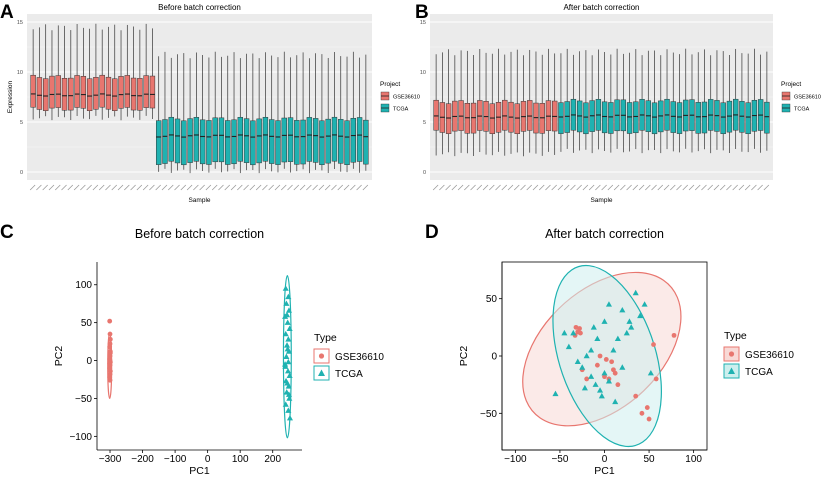 The image size is (824, 487). I want to click on y-tick-label: 0, so click(424, 173).